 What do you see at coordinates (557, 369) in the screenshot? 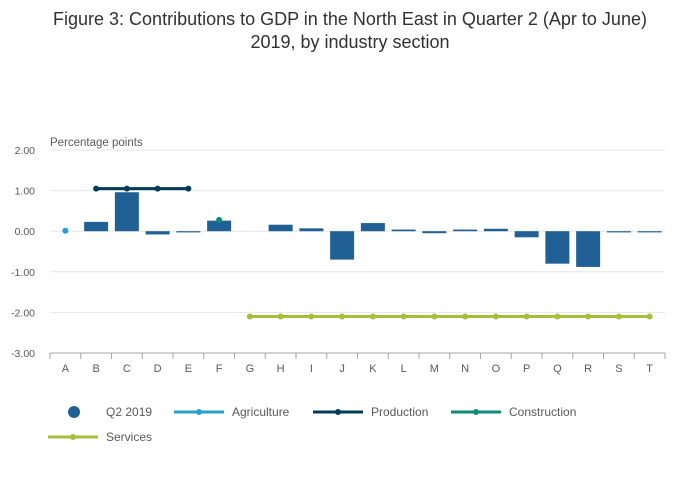
I see `x-tick-label: Q` at bounding box center [557, 369].